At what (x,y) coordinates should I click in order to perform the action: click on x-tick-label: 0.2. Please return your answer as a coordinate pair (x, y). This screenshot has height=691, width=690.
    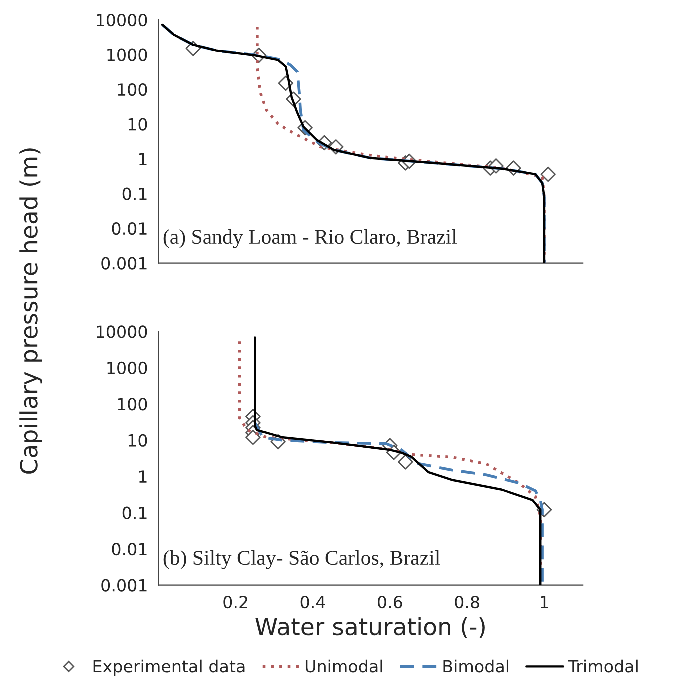
    Looking at the image, I should click on (236, 602).